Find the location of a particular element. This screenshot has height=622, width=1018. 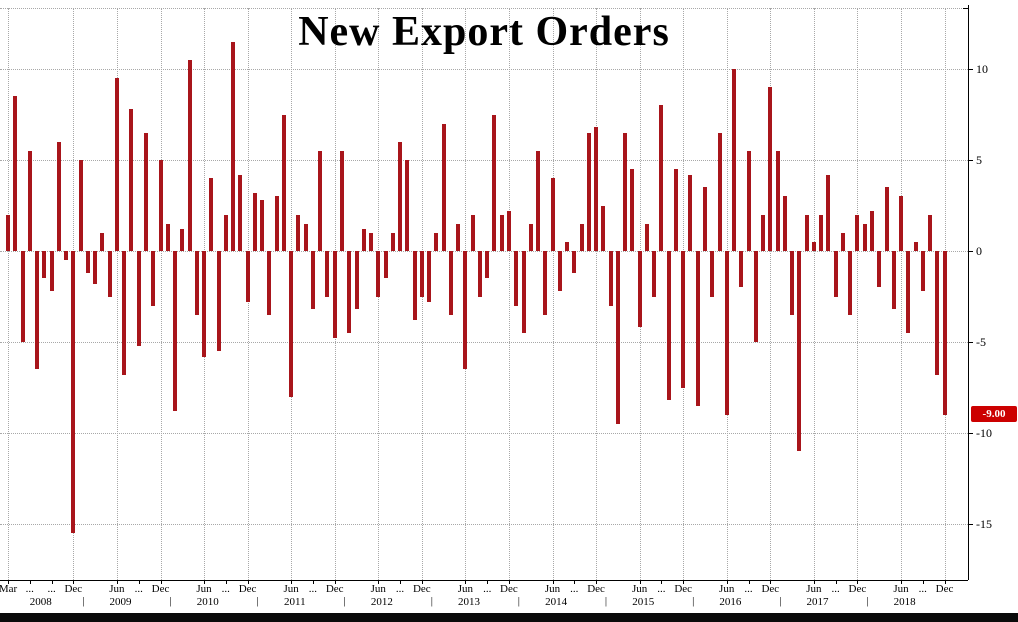

gridline-h is located at coordinates (484, 342).